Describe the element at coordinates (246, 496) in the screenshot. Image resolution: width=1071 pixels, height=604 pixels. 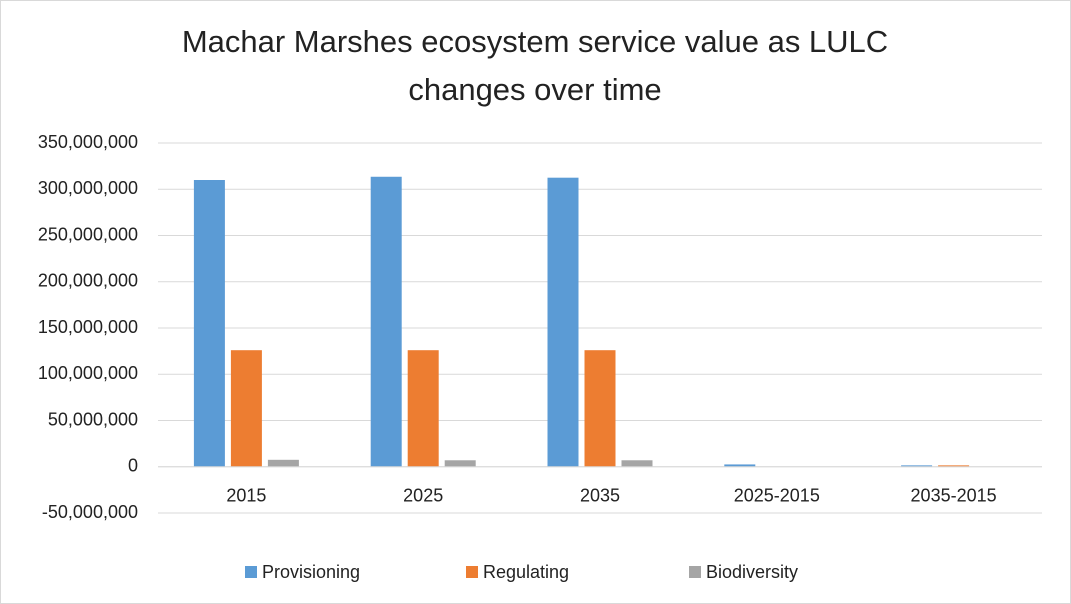
I see `x-tick-label: 2015` at that location.